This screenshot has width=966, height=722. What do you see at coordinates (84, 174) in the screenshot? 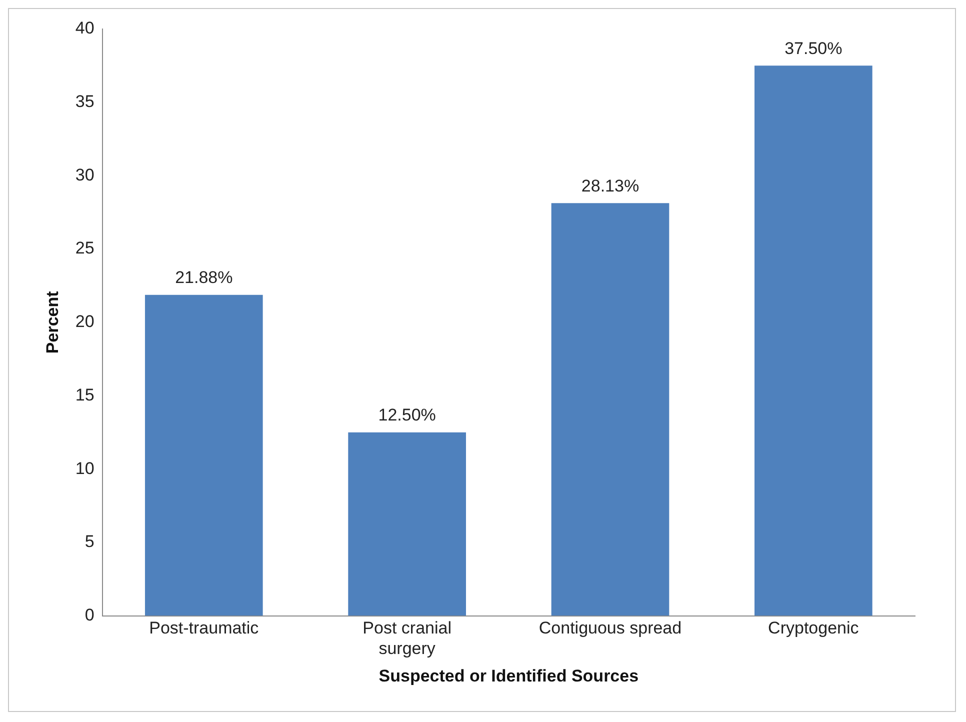
I see `y-tick-label: 30` at bounding box center [84, 174].